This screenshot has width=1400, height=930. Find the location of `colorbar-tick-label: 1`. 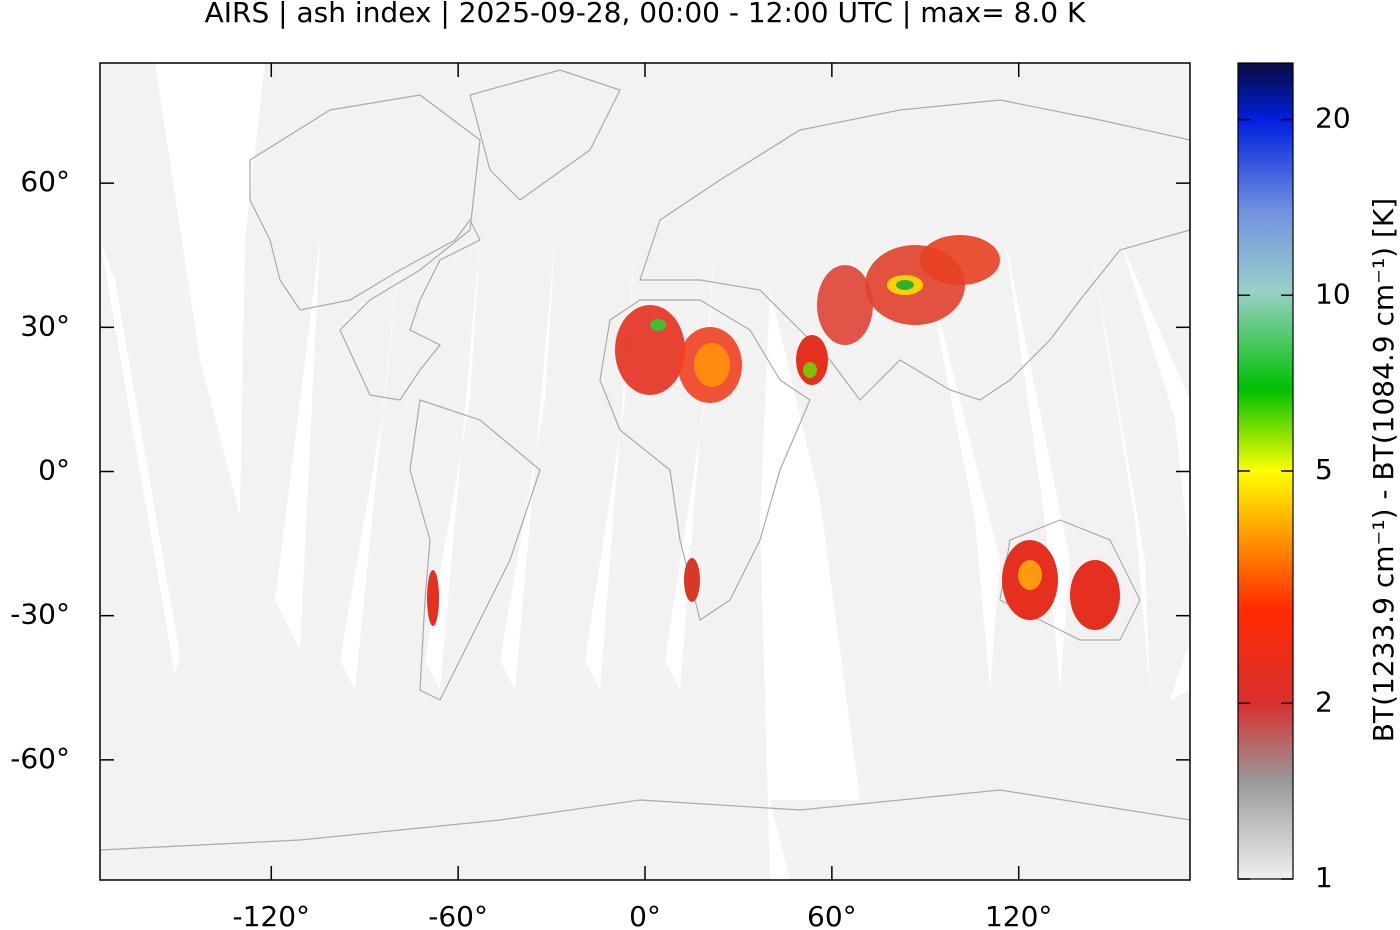

colorbar-tick-label: 1 is located at coordinates (1324, 877).